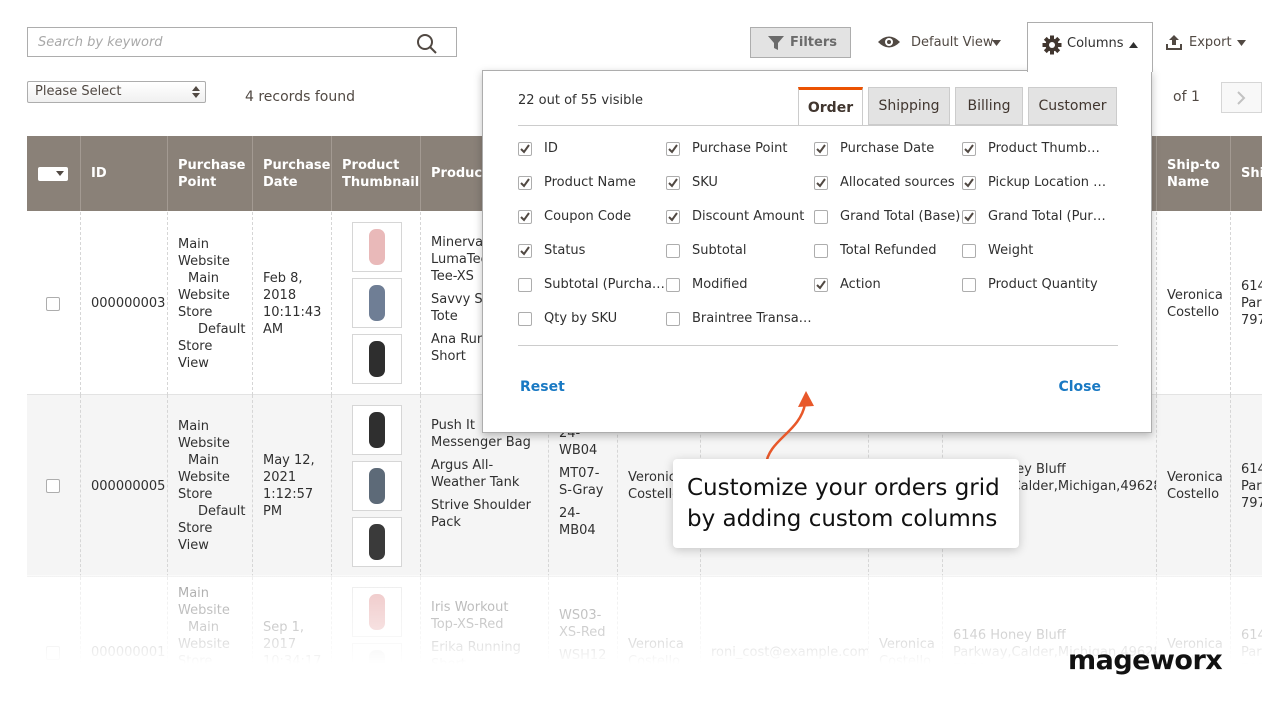 The height and width of the screenshot is (728, 1288). I want to click on view-switcher: Default View, so click(952, 42).